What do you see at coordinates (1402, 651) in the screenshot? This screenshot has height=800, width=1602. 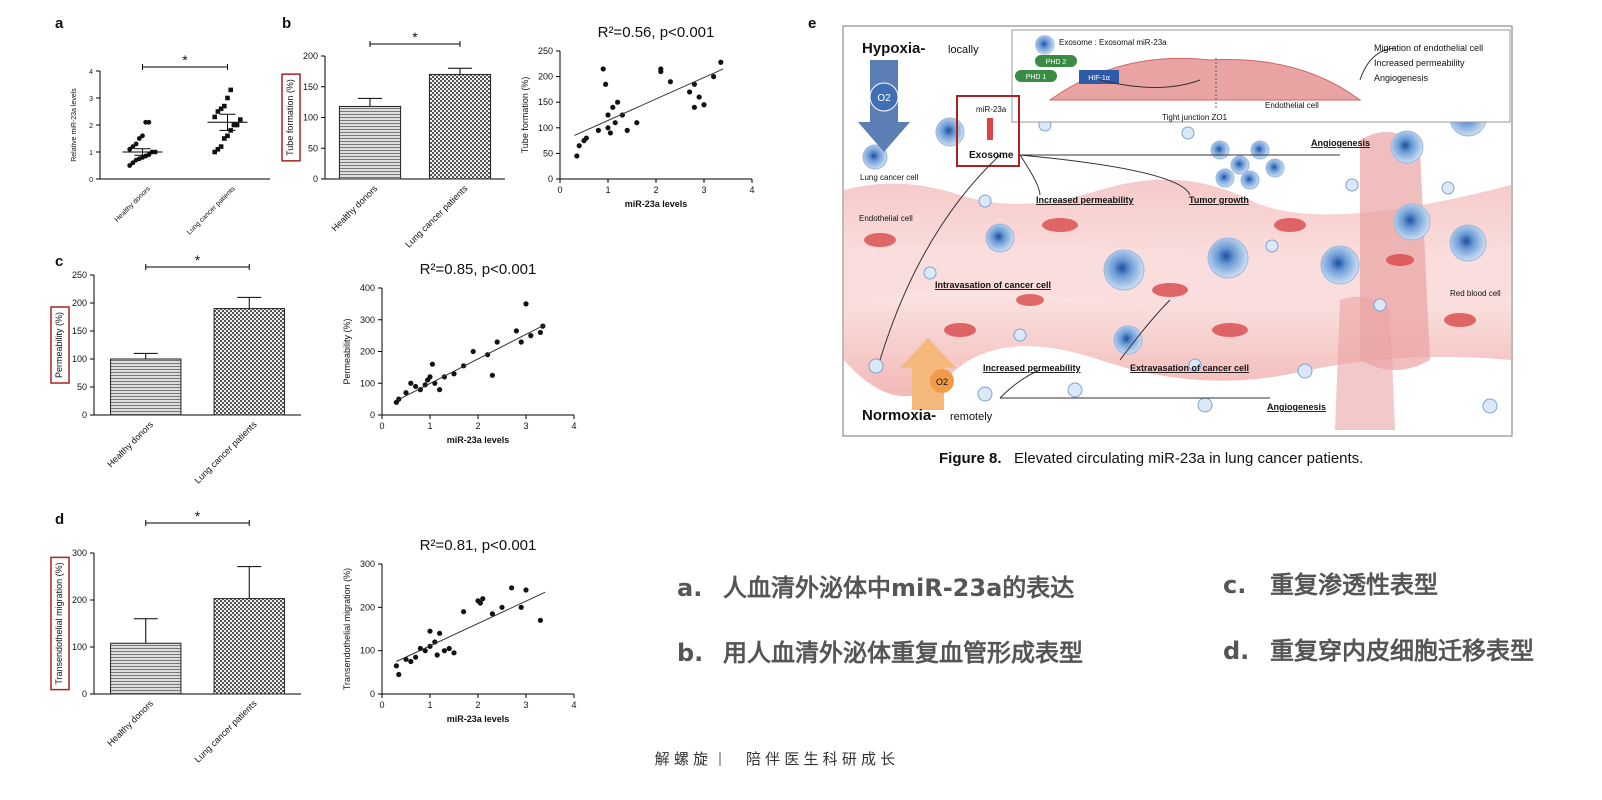 I see `note-text: 重复穿内皮细胞迁移表型` at bounding box center [1402, 651].